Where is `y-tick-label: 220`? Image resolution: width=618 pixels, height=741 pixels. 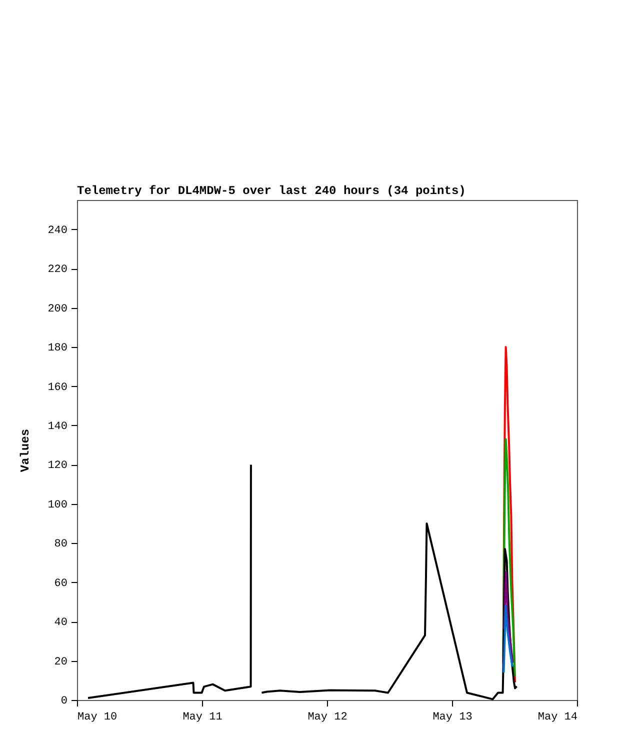 y-tick-label: 220 is located at coordinates (58, 270).